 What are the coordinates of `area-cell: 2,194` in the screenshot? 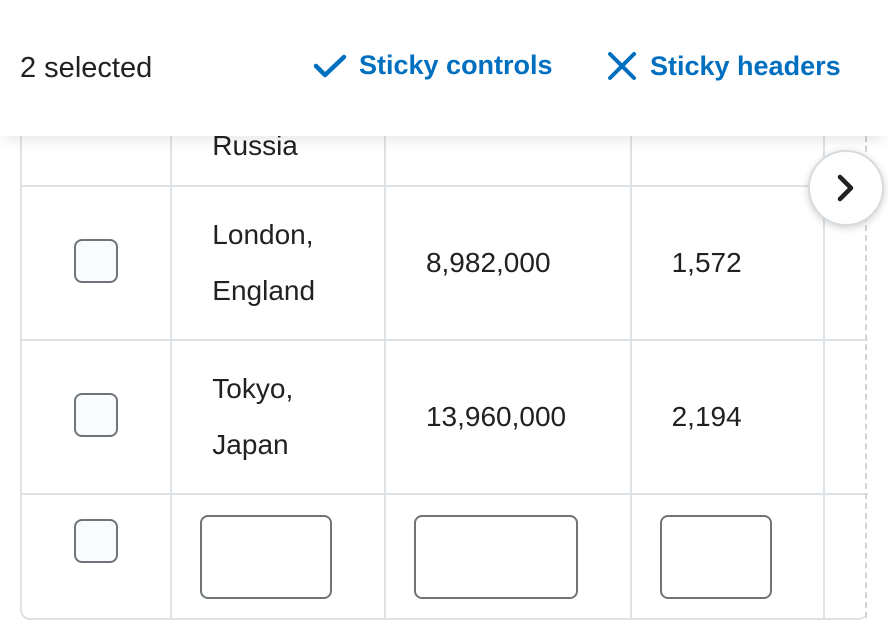 It's located at (728, 417).